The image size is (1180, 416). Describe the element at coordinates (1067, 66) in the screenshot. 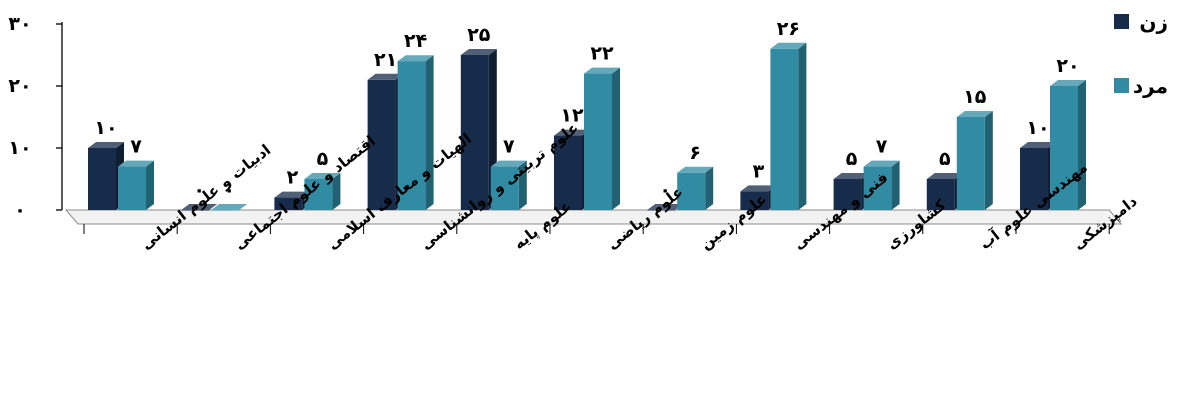

I see `data-label: ۲۰` at that location.